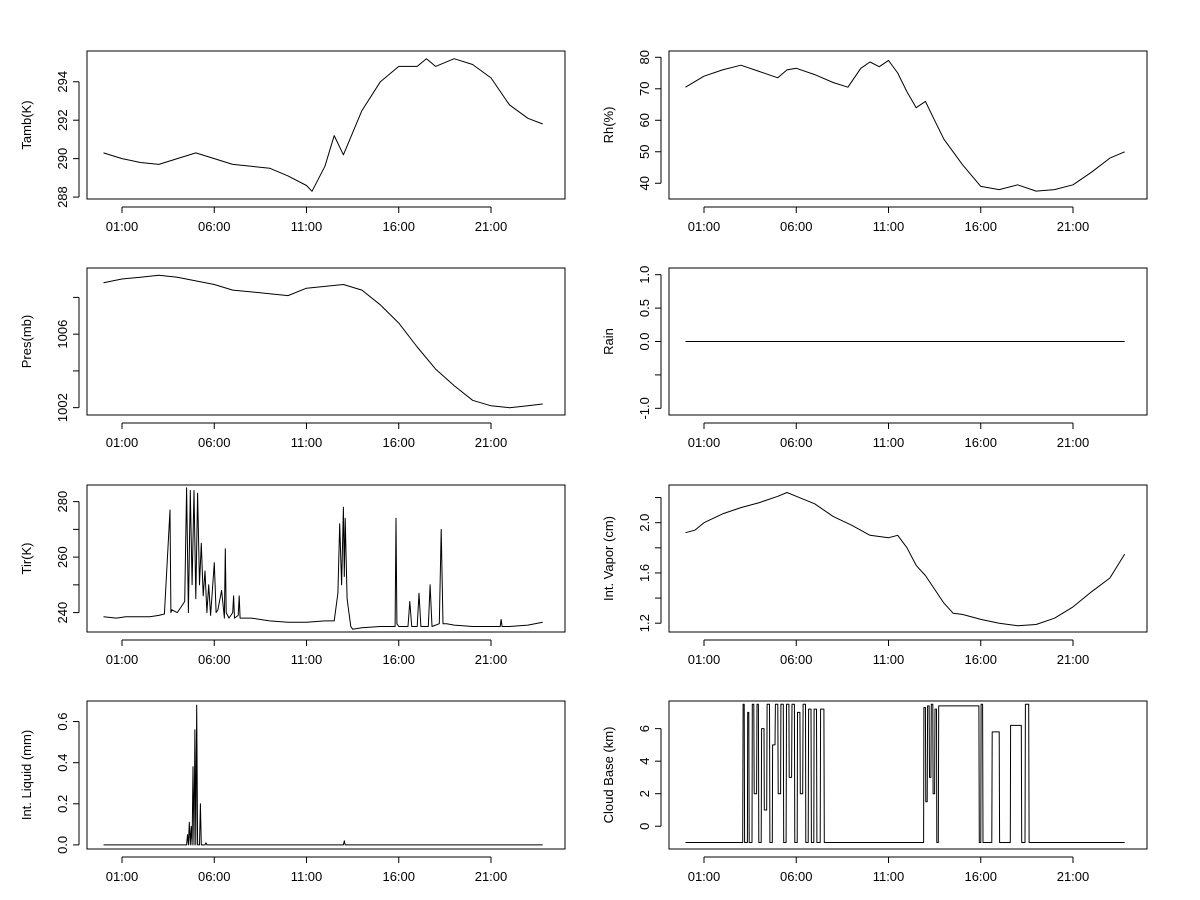 The height and width of the screenshot is (900, 1200). Describe the element at coordinates (62, 557) in the screenshot. I see `y-tick-label: 260` at that location.